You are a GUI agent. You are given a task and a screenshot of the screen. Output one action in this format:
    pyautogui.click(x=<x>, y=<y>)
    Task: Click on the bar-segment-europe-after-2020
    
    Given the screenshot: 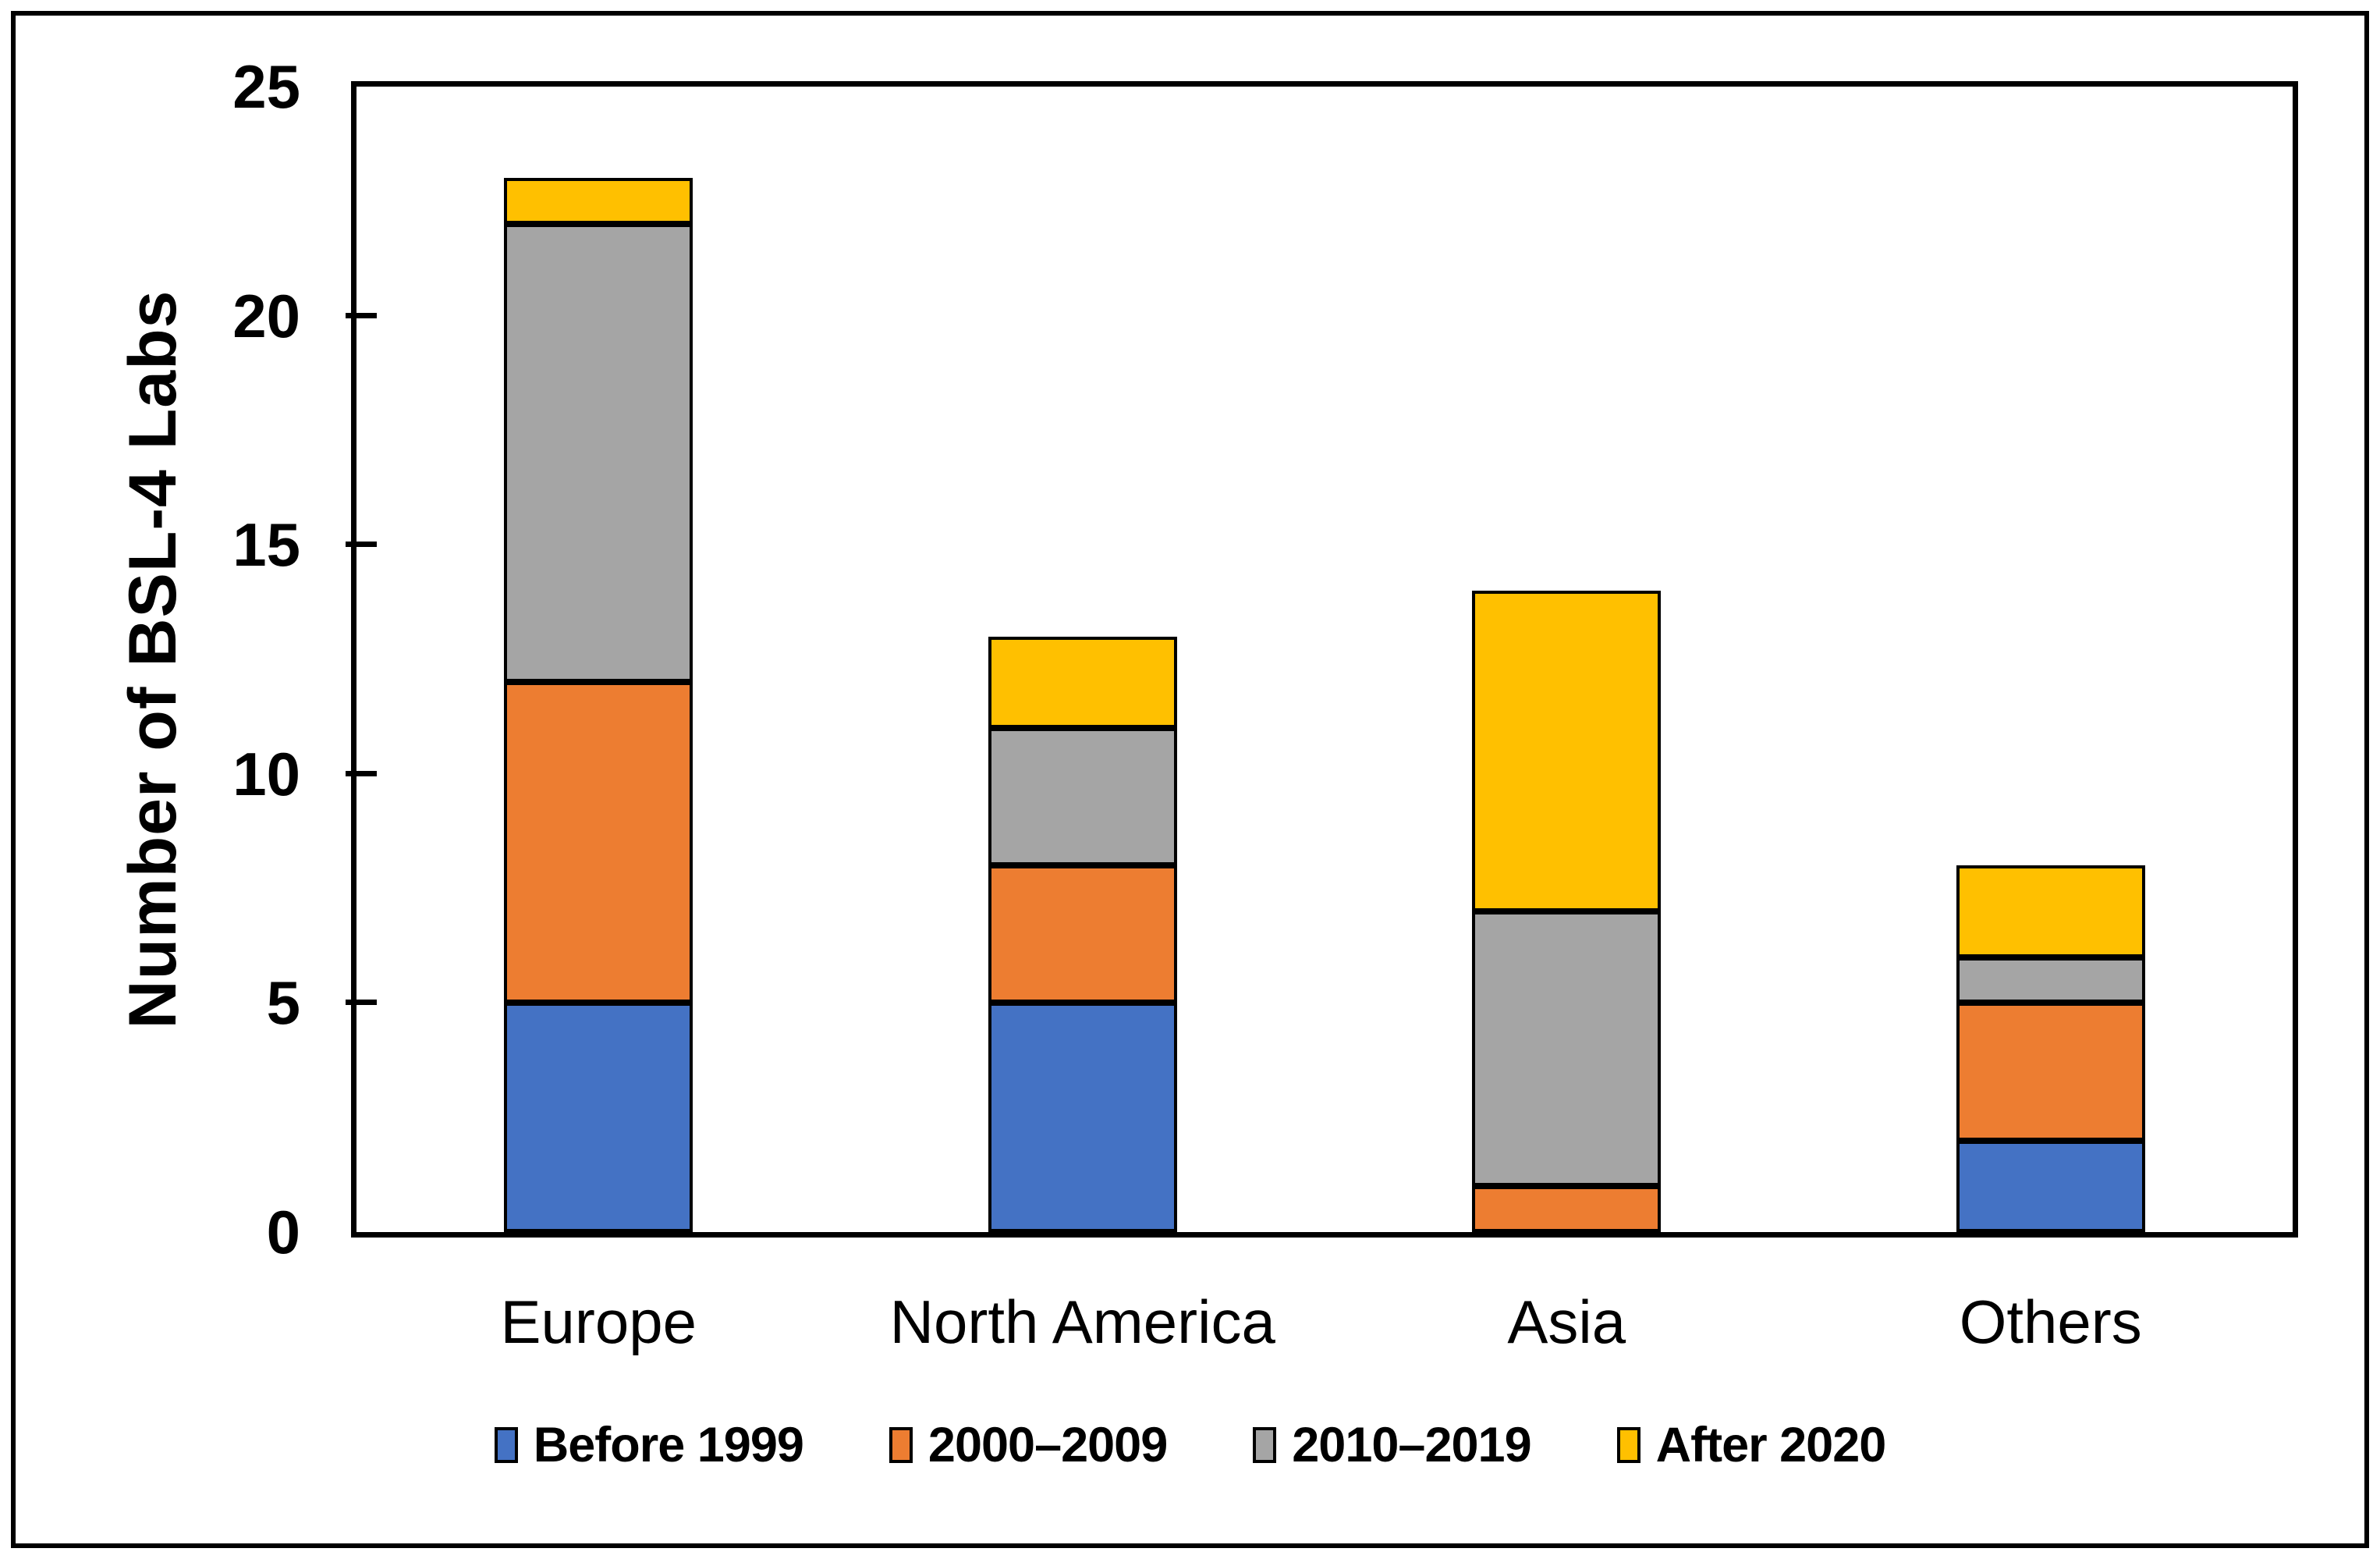 What is the action you would take?
    pyautogui.click(x=598, y=201)
    